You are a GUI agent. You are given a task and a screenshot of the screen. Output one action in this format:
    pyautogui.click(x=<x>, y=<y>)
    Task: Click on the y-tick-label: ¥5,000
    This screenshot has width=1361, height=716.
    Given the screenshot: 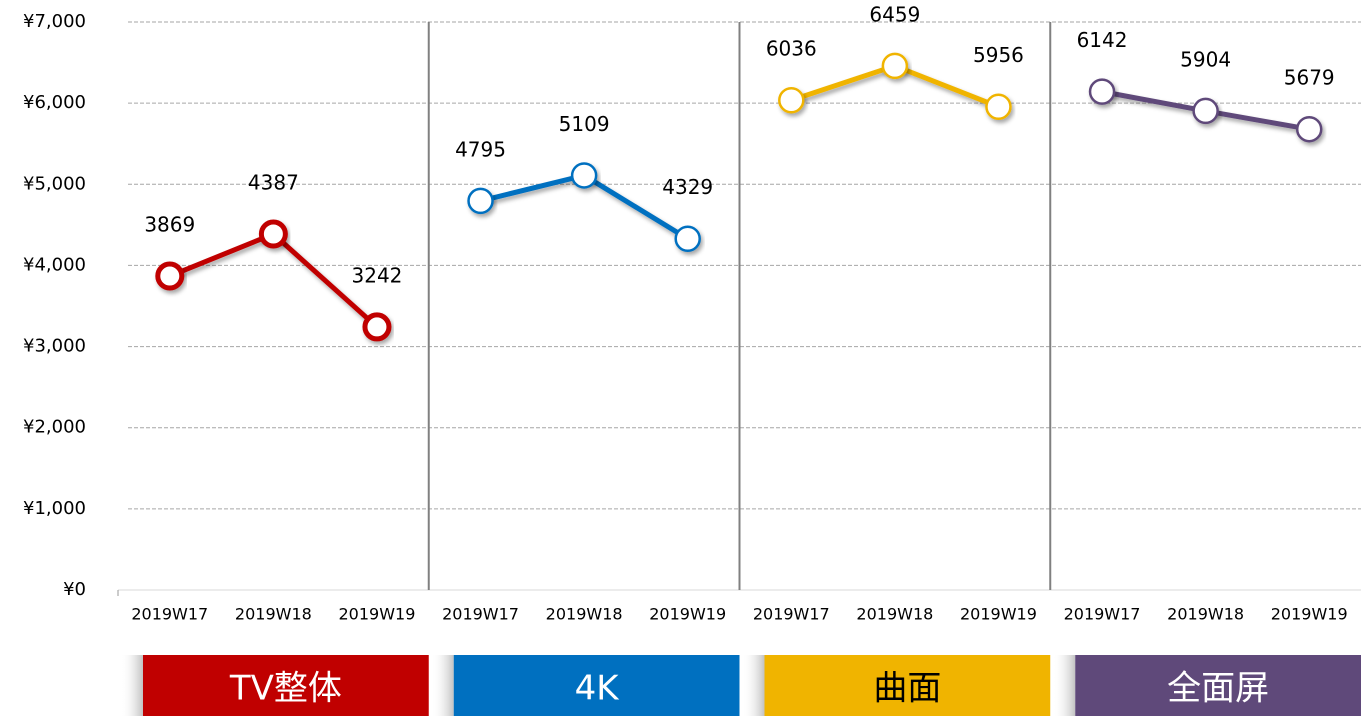 What is the action you would take?
    pyautogui.click(x=54, y=183)
    